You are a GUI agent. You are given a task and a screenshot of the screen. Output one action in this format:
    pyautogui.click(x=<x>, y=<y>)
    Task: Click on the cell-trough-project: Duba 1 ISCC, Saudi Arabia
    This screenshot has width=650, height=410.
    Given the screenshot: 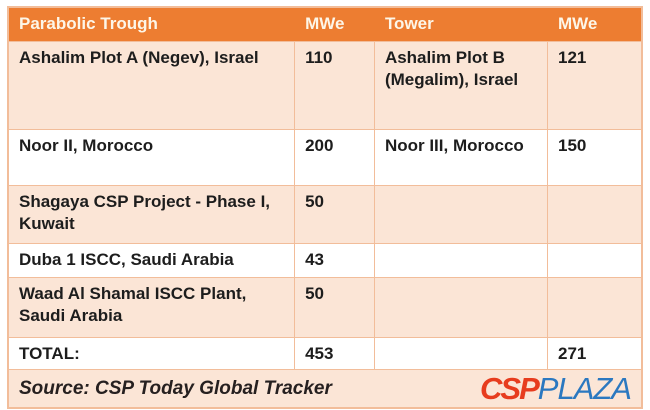 What is the action you would take?
    pyautogui.click(x=151, y=260)
    